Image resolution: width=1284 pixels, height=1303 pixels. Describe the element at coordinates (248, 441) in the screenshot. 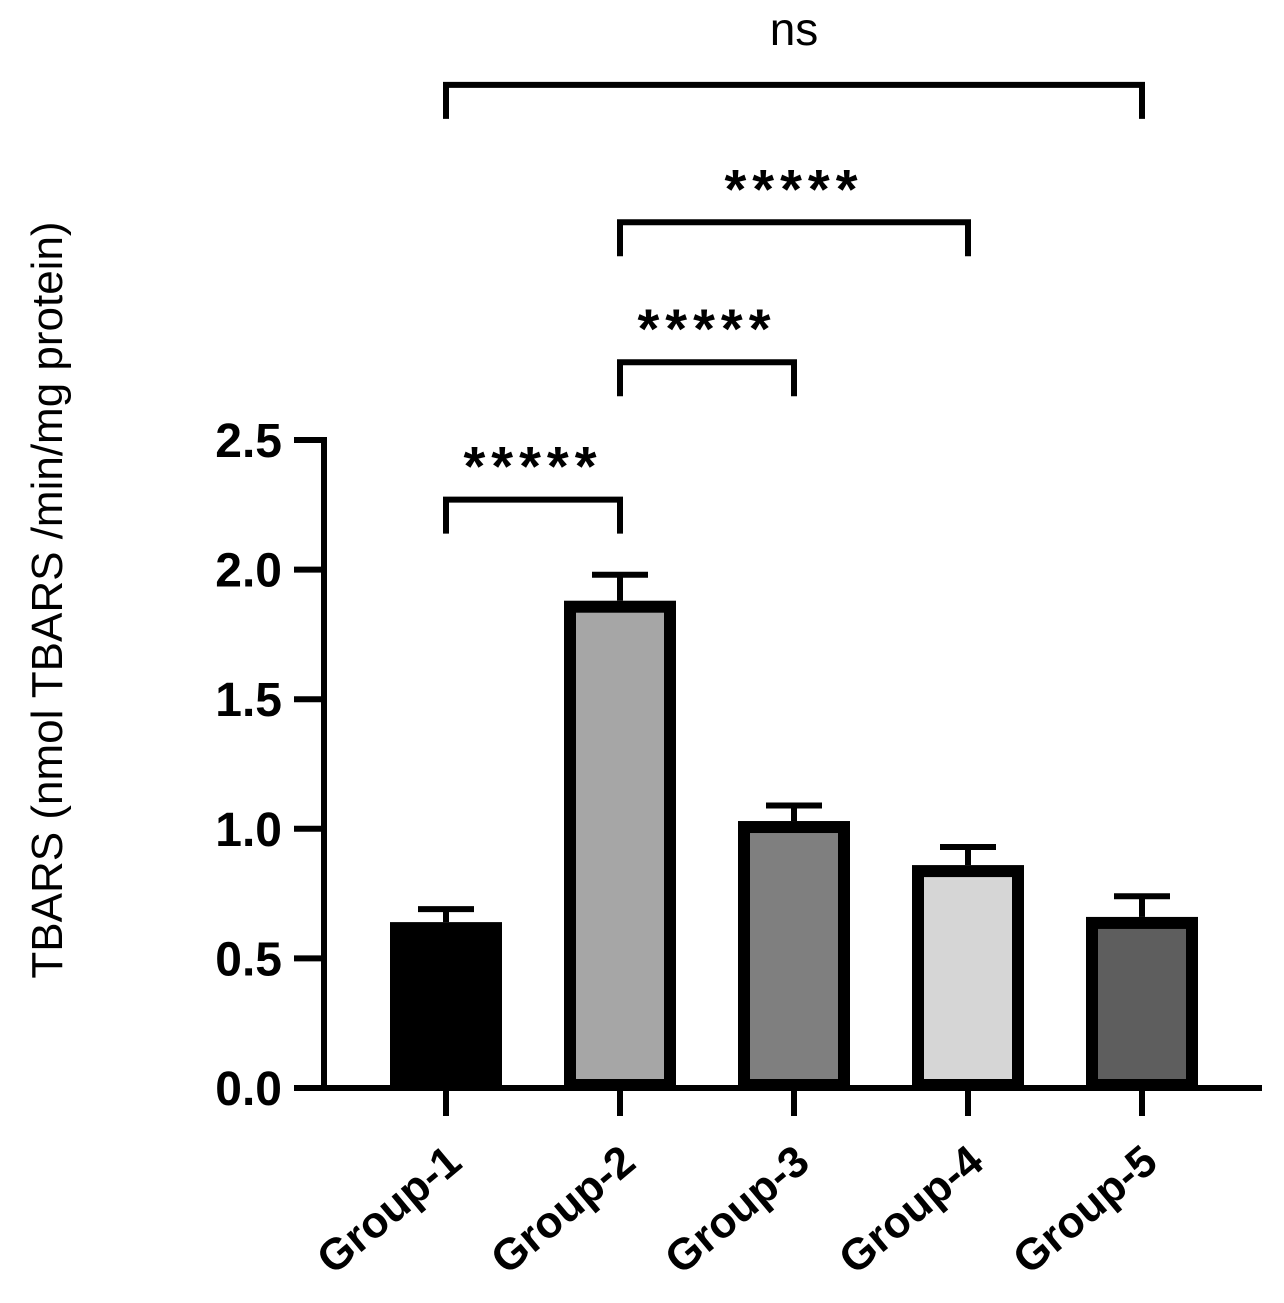

I see `y-tick-label: 2.5` at that location.